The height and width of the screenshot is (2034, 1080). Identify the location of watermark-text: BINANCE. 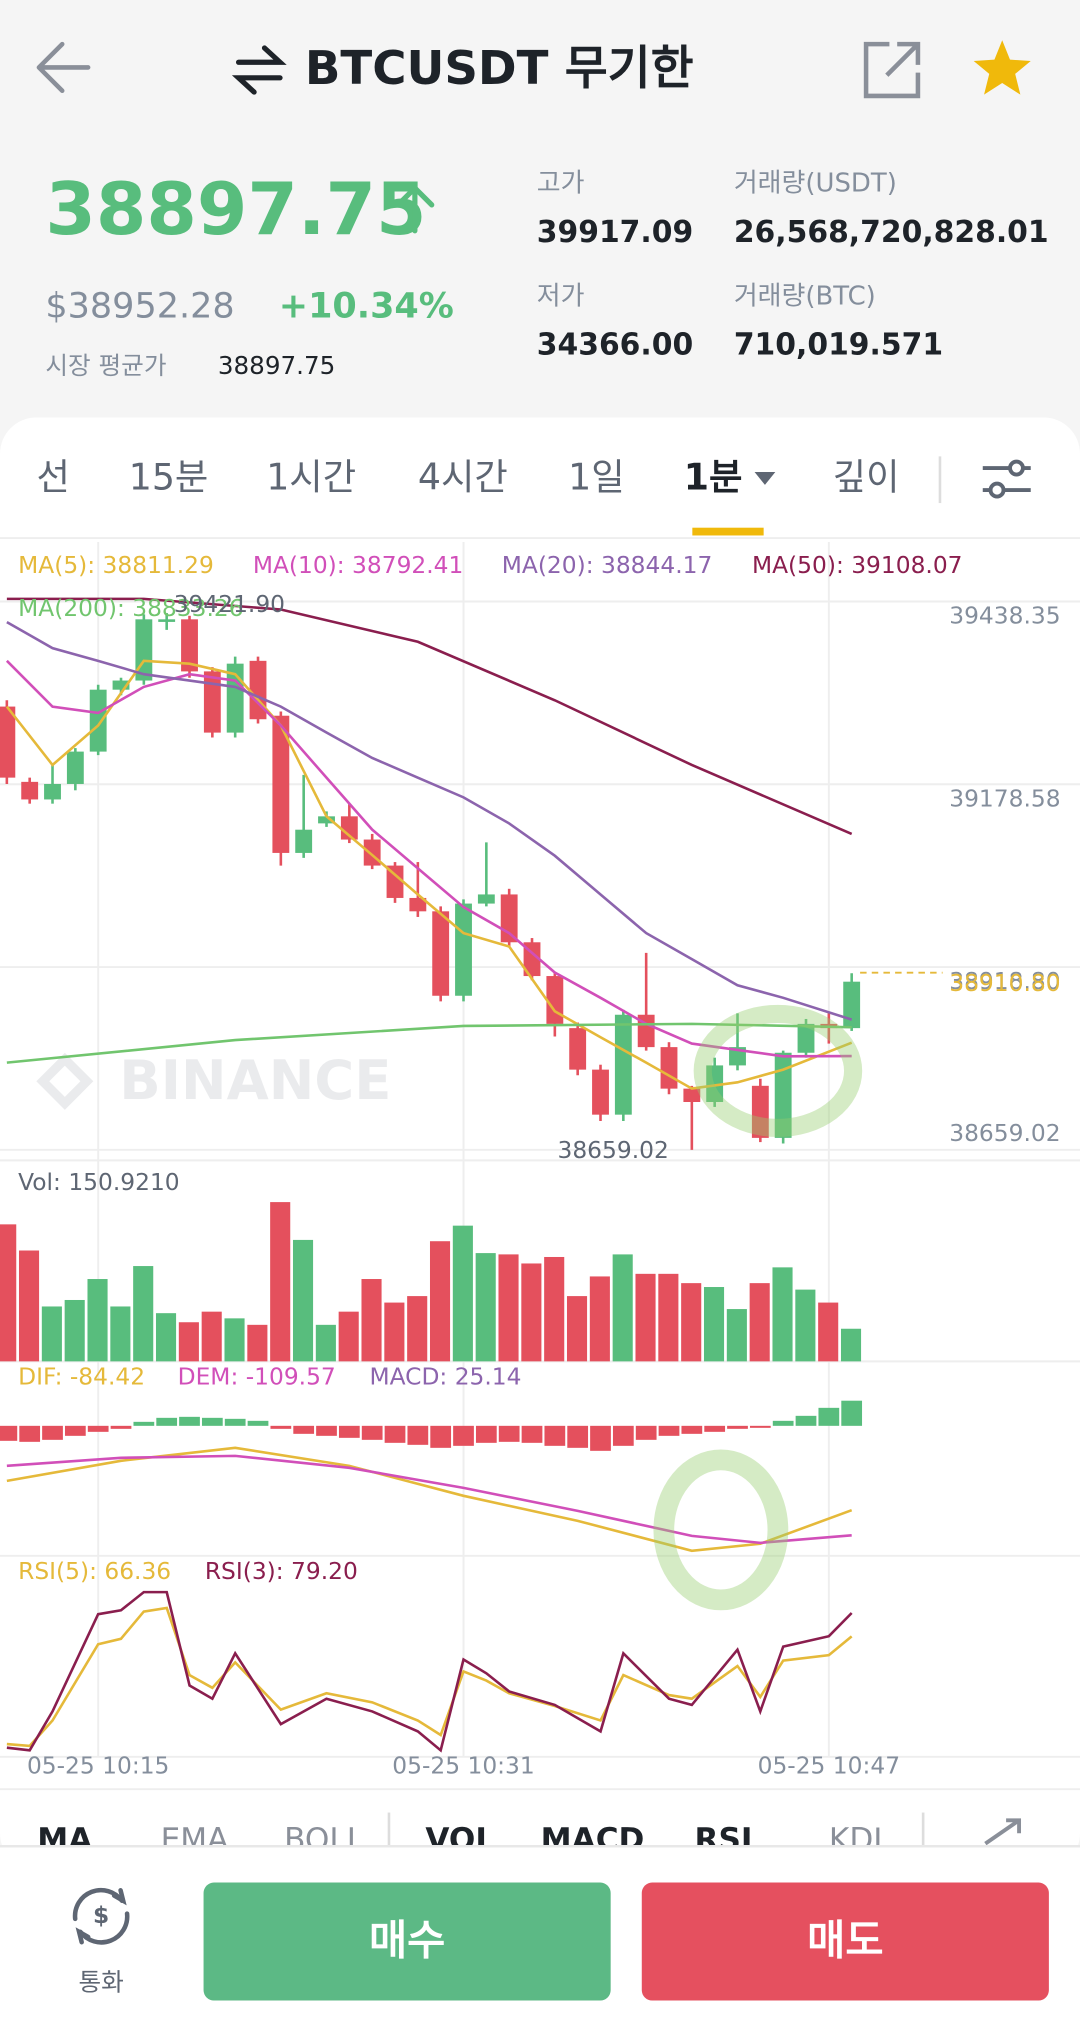
(255, 1080).